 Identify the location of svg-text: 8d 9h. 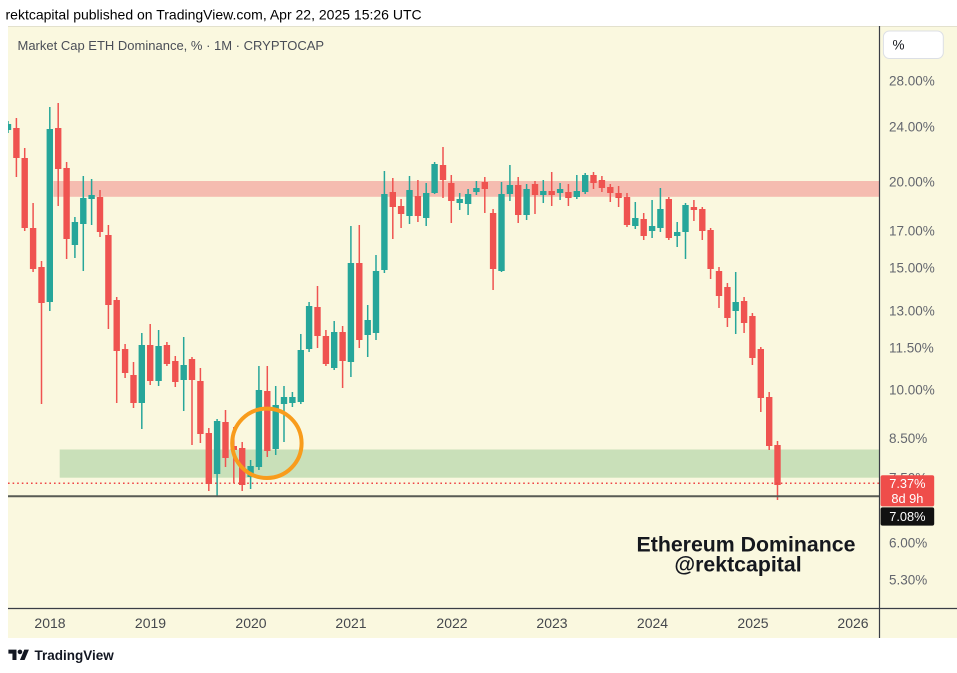
(907, 498).